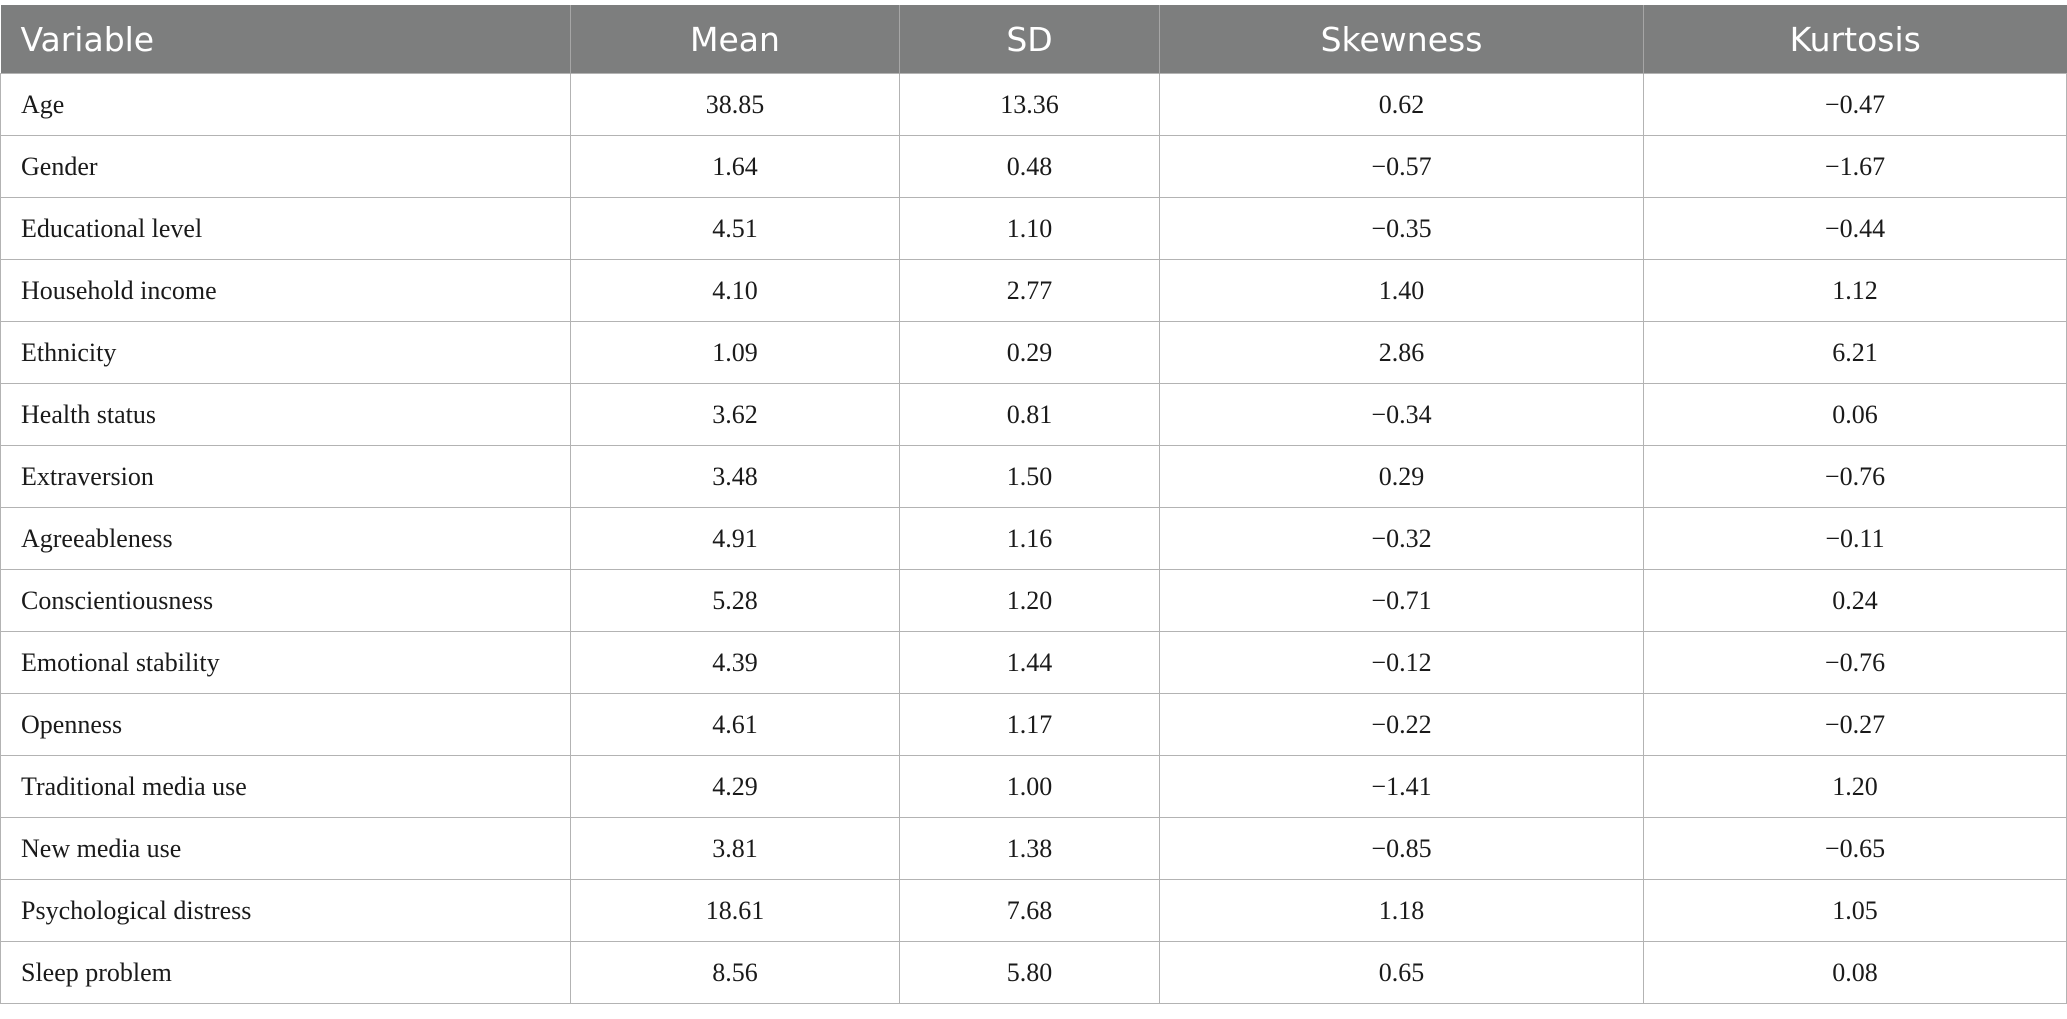  Describe the element at coordinates (1029, 538) in the screenshot. I see `cell-sd: 1.16` at that location.